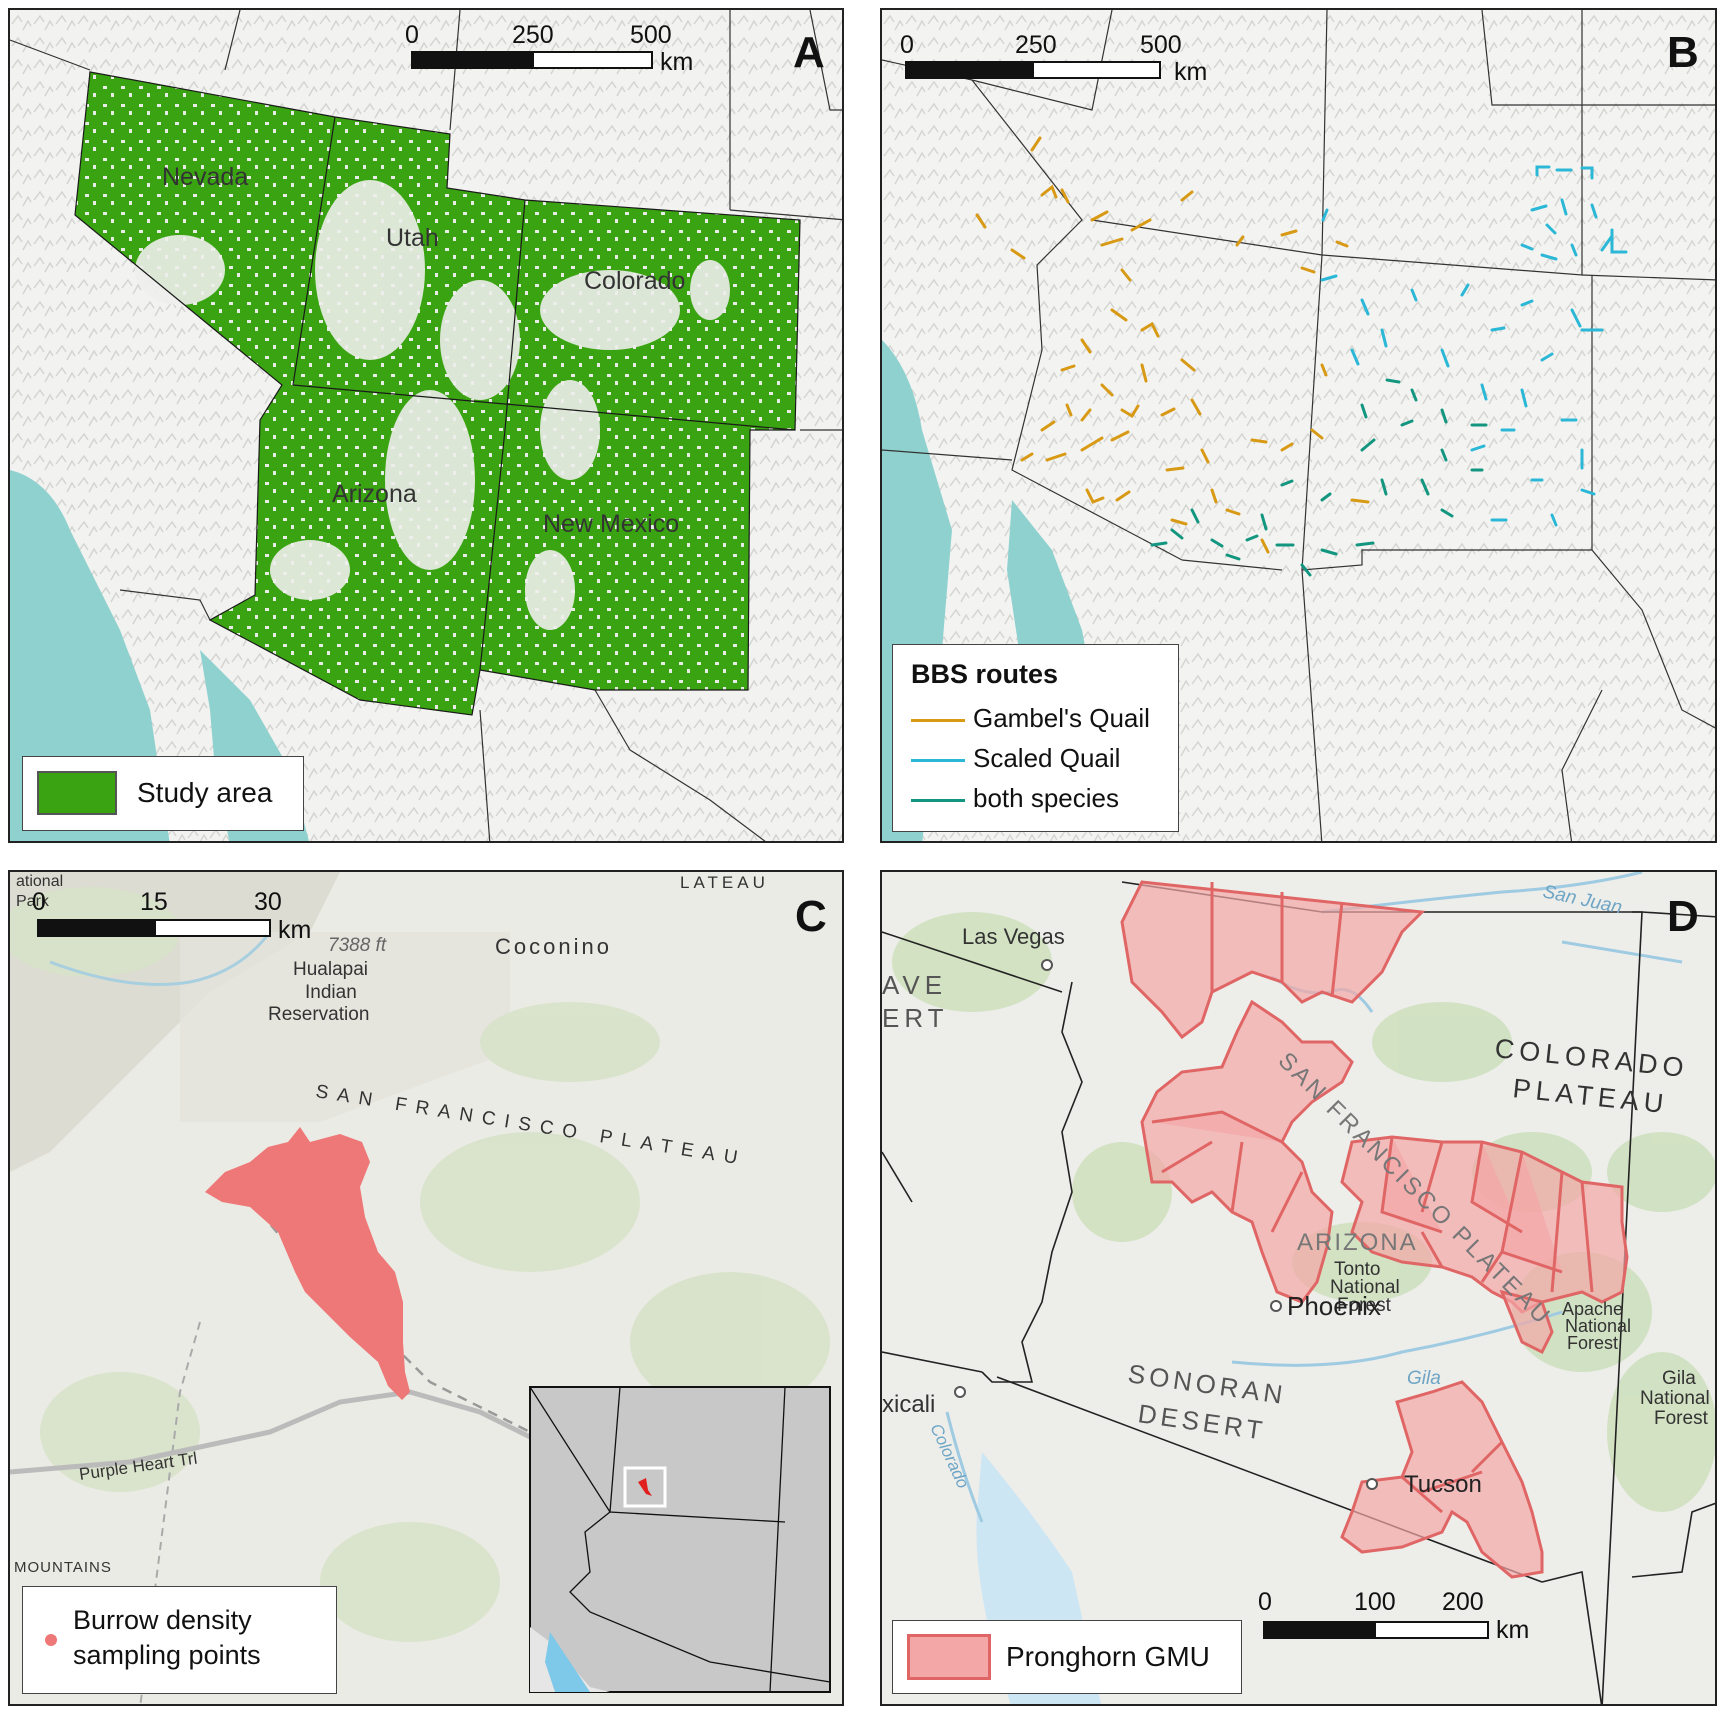 This screenshot has height=1714, width=1725. I want to click on legend-swatch-study-area, so click(77, 793).